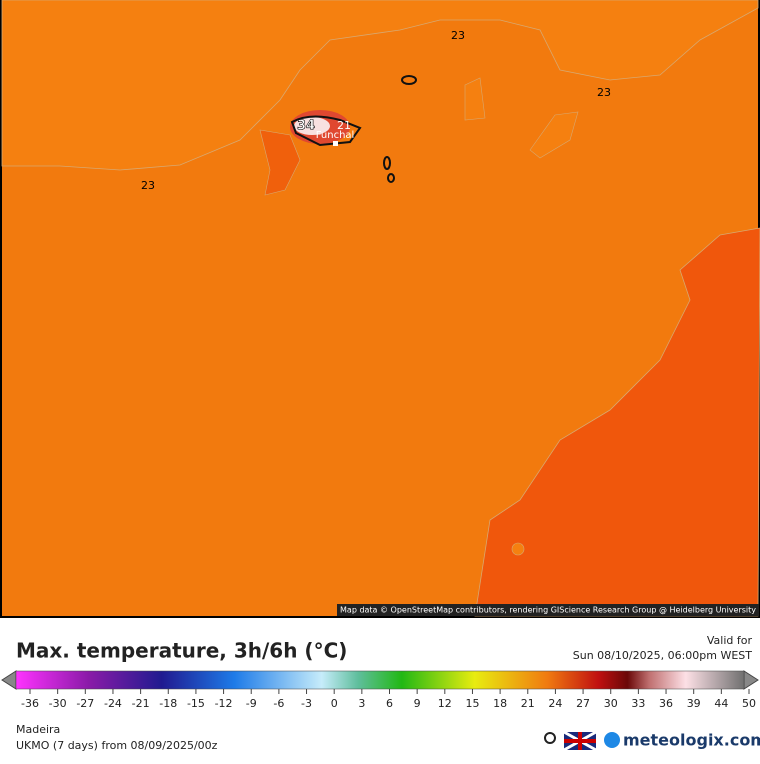  Describe the element at coordinates (306, 703) in the screenshot. I see `colorbar-label: -3` at that location.